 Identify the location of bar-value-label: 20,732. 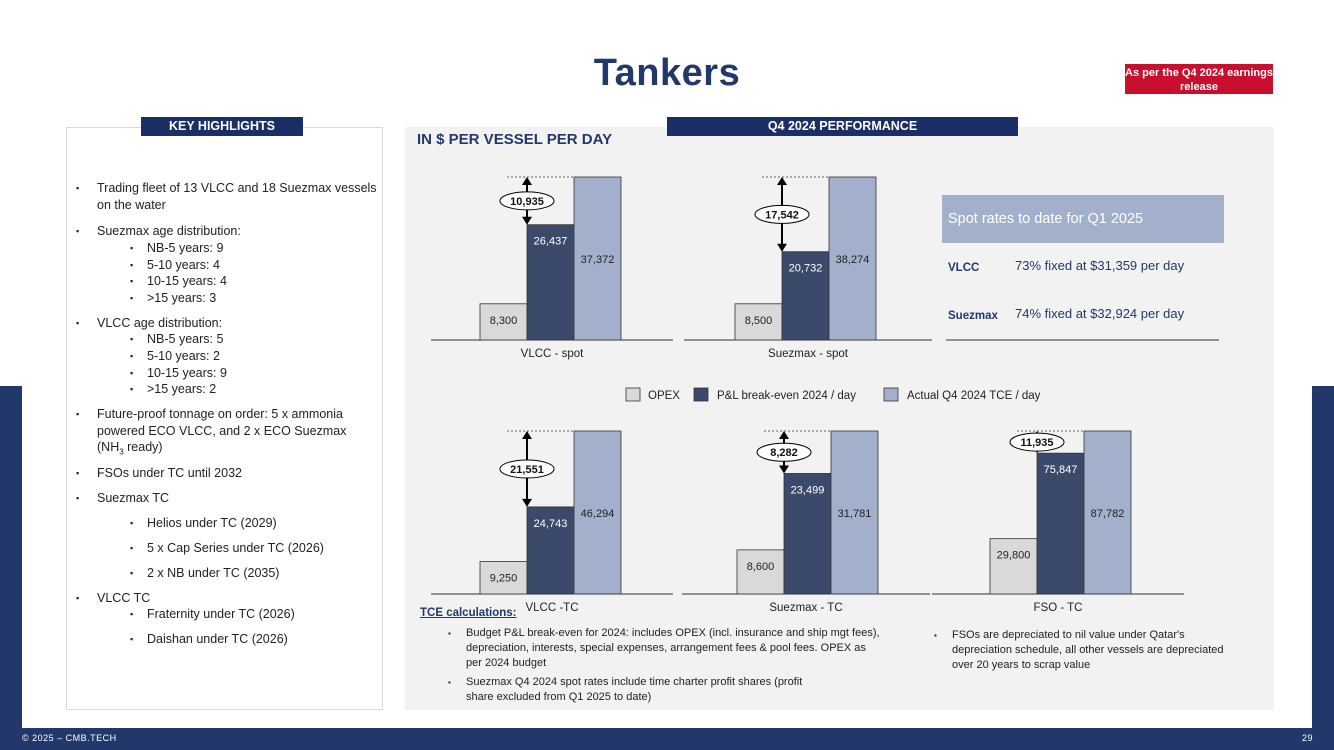
(806, 269).